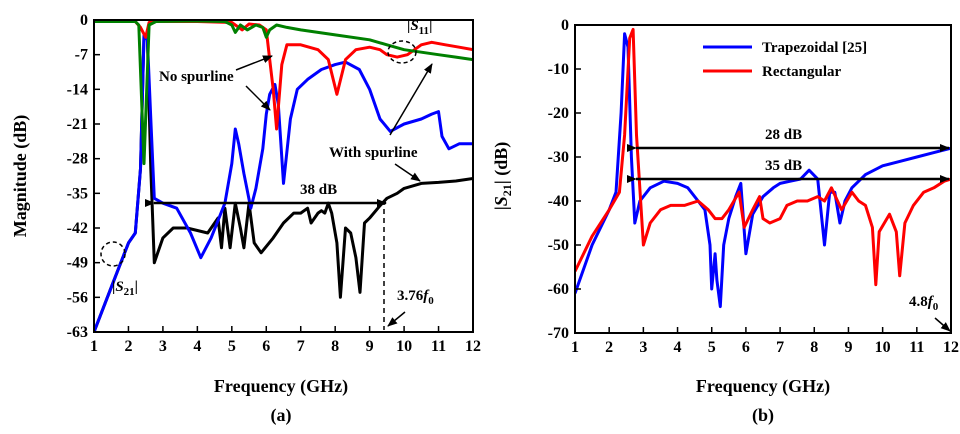  Describe the element at coordinates (77, 89) in the screenshot. I see `y-tick-label: -14` at that location.